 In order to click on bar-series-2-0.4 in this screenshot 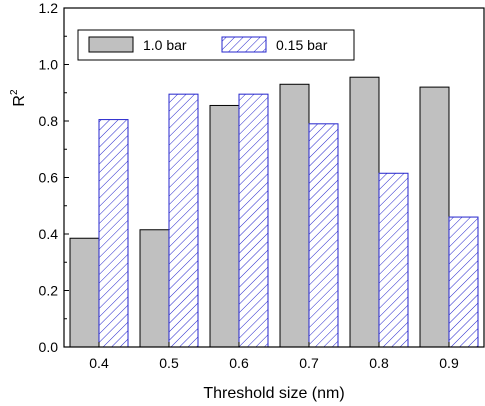, I will do `click(113, 233)`.